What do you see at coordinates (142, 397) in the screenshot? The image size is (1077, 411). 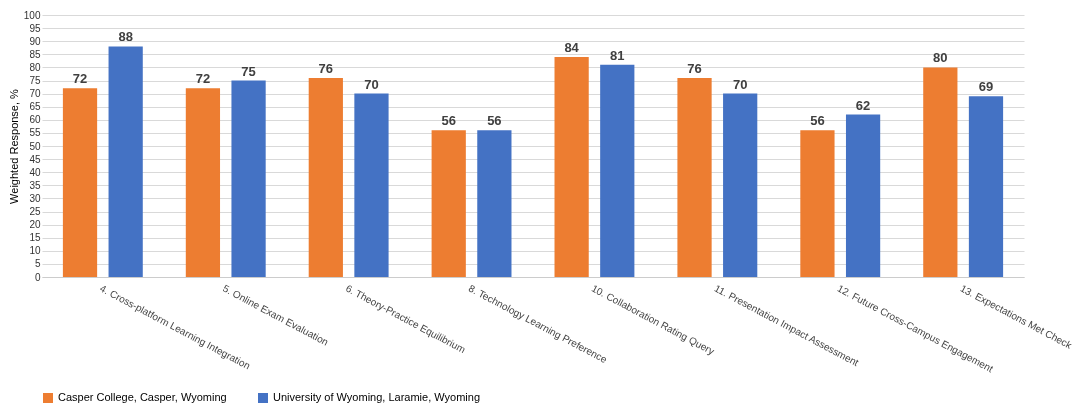 I see `legend-label: Casper College, Casper, Wyoming` at bounding box center [142, 397].